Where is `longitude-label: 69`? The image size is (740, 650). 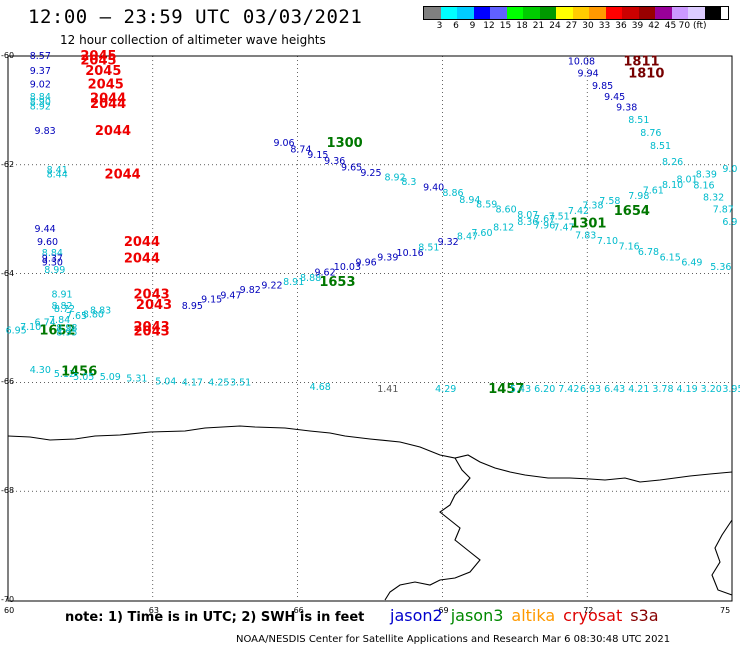 longitude-label: 69 is located at coordinates (443, 610).